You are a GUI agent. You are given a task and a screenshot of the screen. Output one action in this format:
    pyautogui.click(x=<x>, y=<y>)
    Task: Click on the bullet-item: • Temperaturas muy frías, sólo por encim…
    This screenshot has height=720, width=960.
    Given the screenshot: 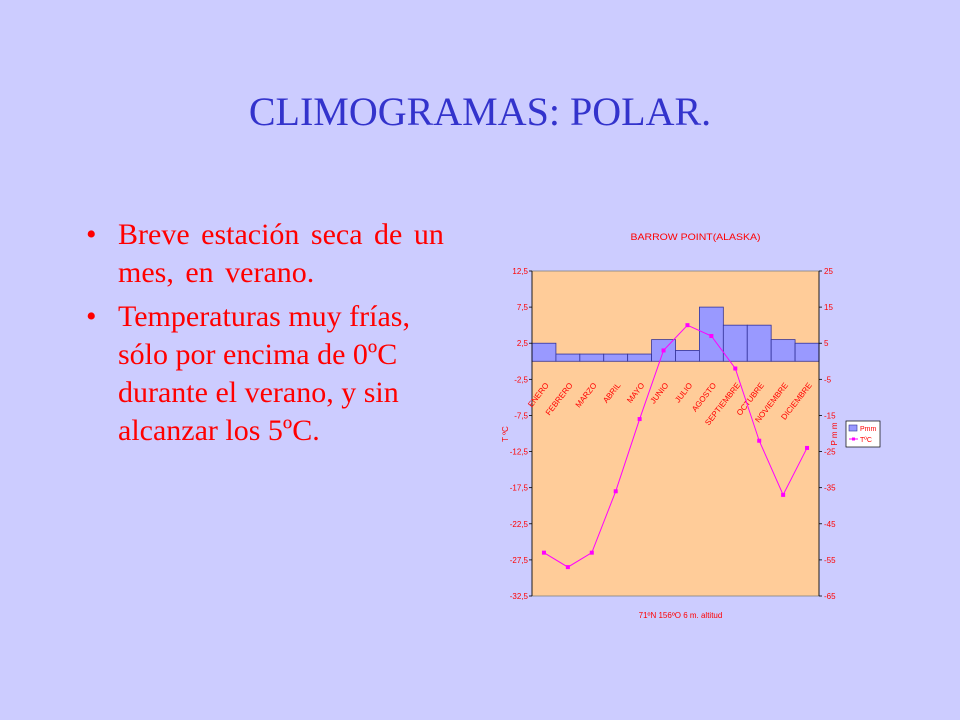 What is the action you would take?
    pyautogui.click(x=270, y=374)
    